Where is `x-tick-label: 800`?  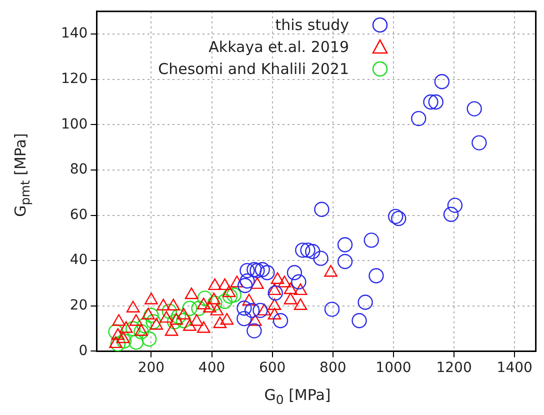 x-tick-label: 800 is located at coordinates (333, 368).